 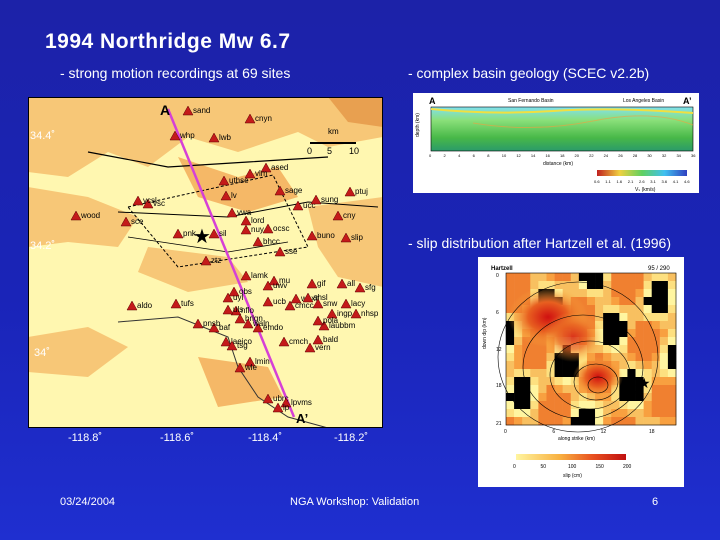 What do you see at coordinates (201, 110) in the screenshot?
I see `station-label: sand` at bounding box center [201, 110].